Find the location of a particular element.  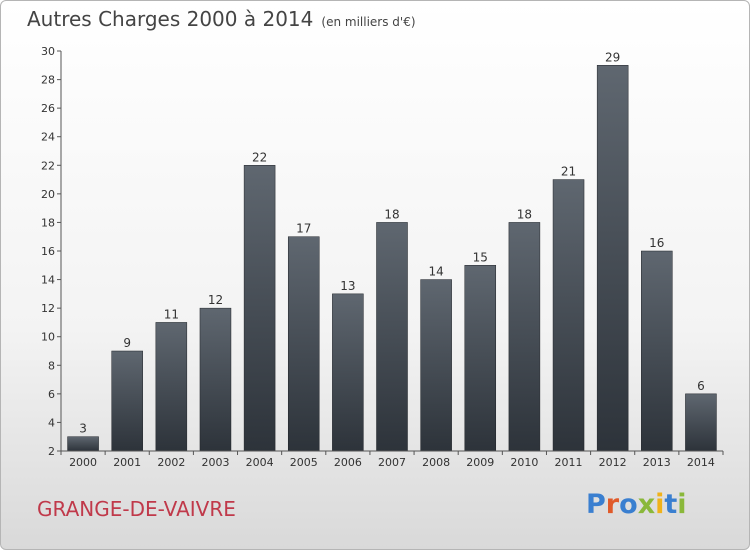

logo-letter: P is located at coordinates (596, 504).